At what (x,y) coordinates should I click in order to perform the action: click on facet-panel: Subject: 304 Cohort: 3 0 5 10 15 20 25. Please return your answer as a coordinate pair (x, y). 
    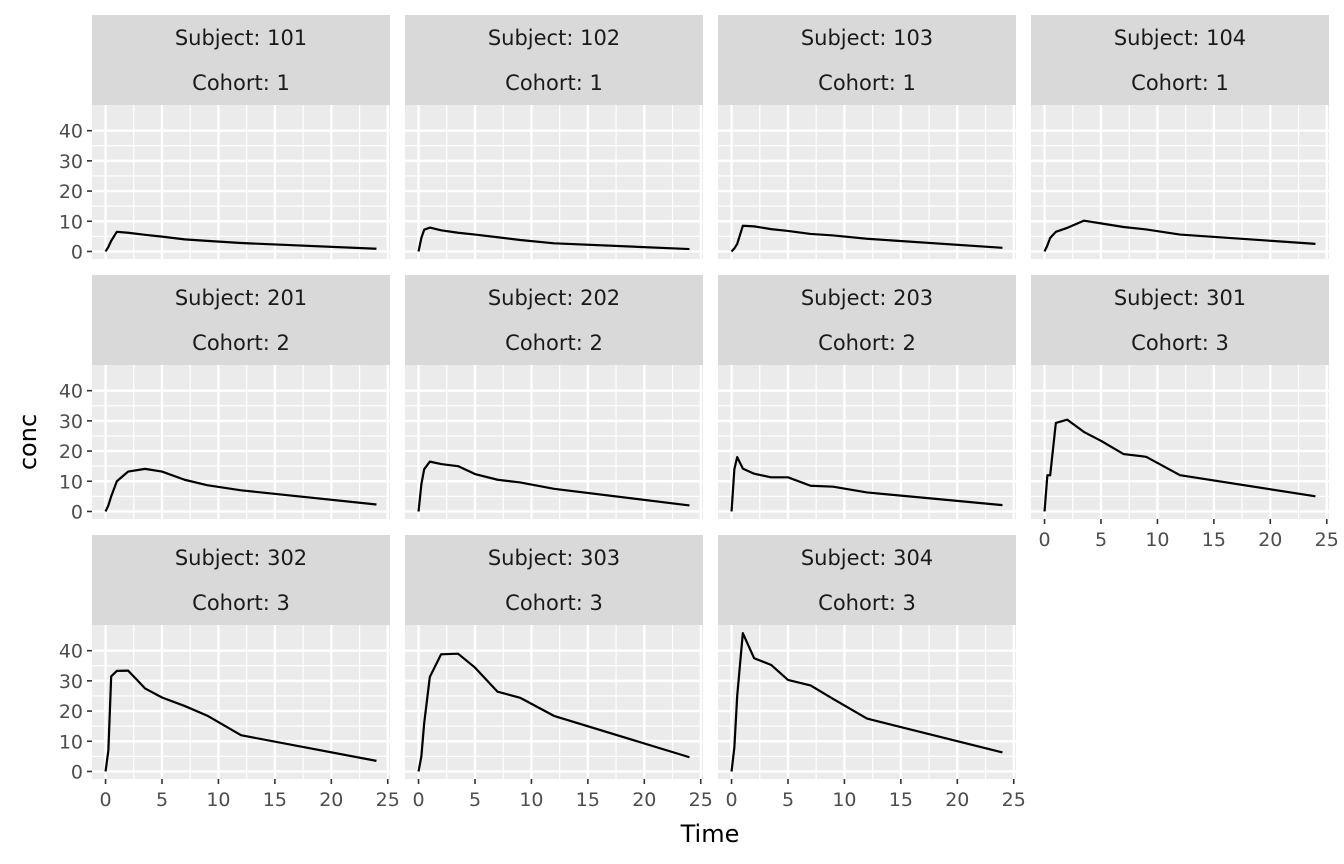
    Looking at the image, I should click on (872, 673).